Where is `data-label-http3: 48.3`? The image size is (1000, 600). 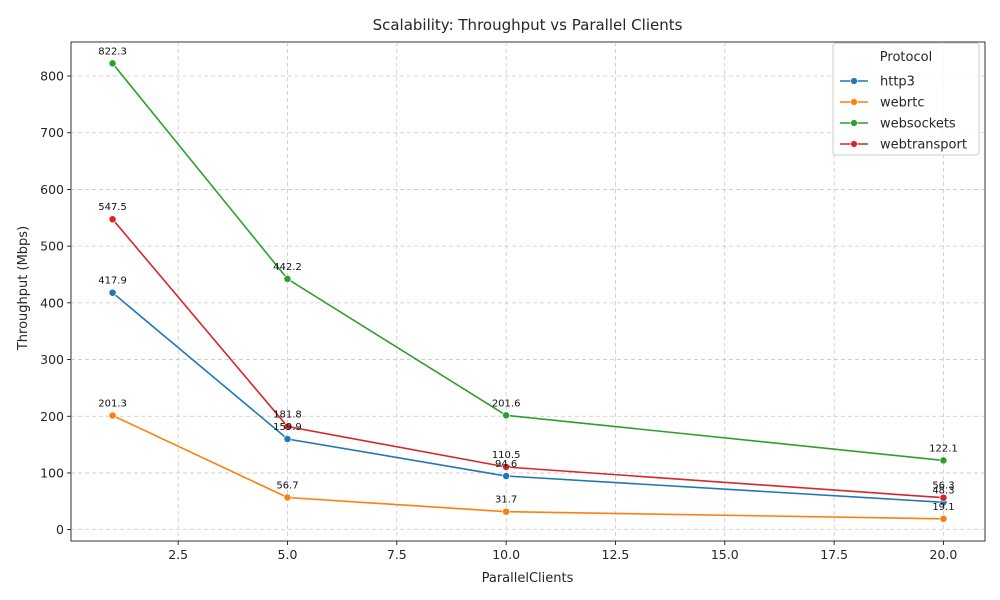 data-label-http3: 48.3 is located at coordinates (943, 490).